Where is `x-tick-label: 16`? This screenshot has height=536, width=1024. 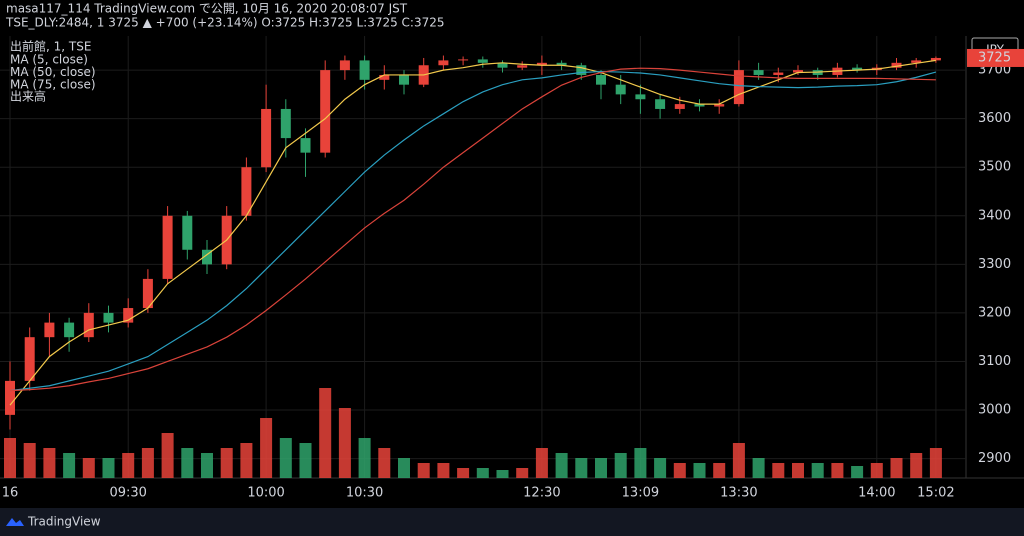
x-tick-label: 16 is located at coordinates (10, 493).